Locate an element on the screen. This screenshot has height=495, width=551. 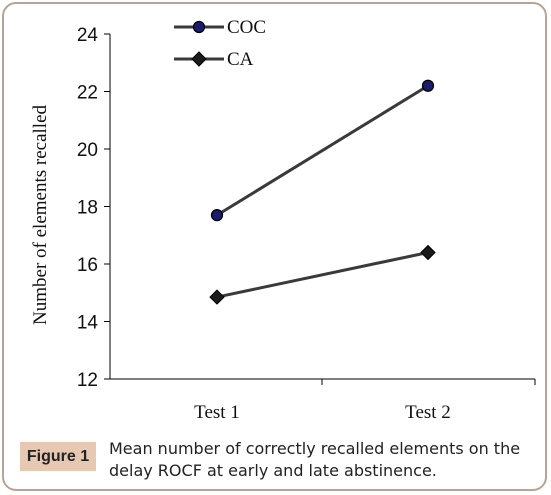
y-tick-label: 12 is located at coordinates (87, 380).